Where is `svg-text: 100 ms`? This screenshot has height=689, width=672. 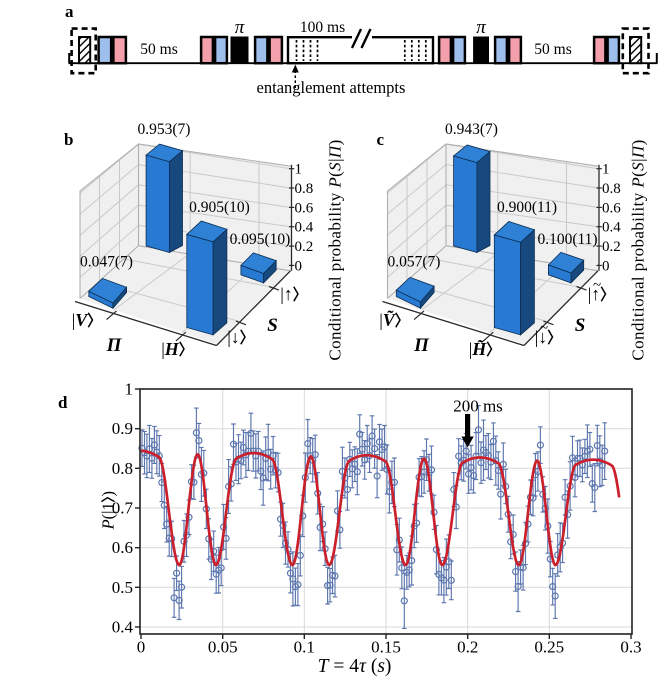
svg-text: 100 ms is located at coordinates (322, 27).